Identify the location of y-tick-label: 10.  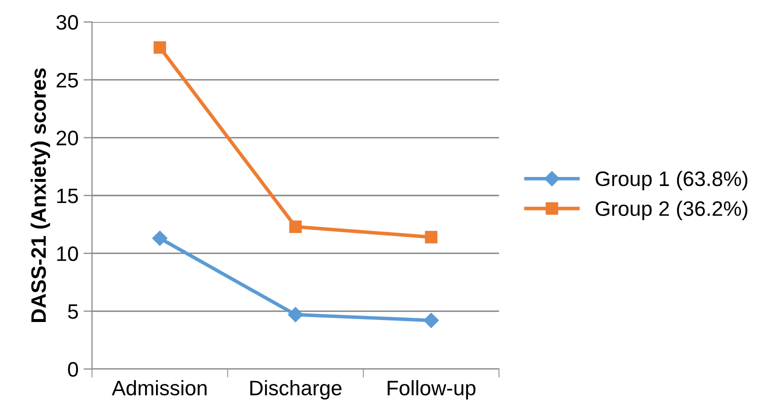
(67, 254).